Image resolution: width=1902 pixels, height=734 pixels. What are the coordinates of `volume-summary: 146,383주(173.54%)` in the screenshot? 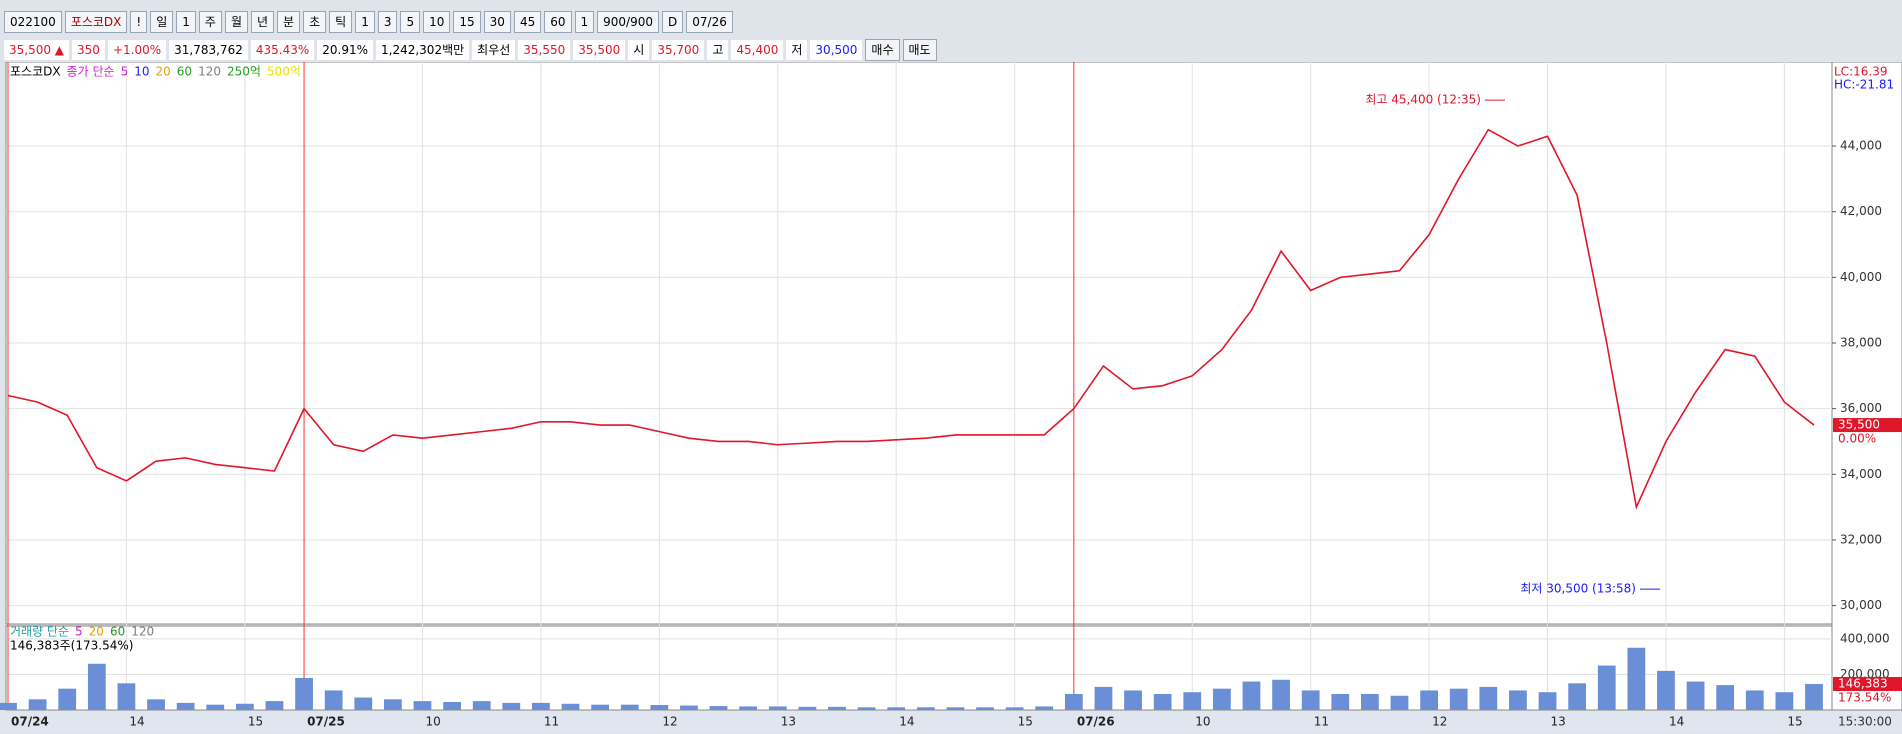 It's located at (71, 646).